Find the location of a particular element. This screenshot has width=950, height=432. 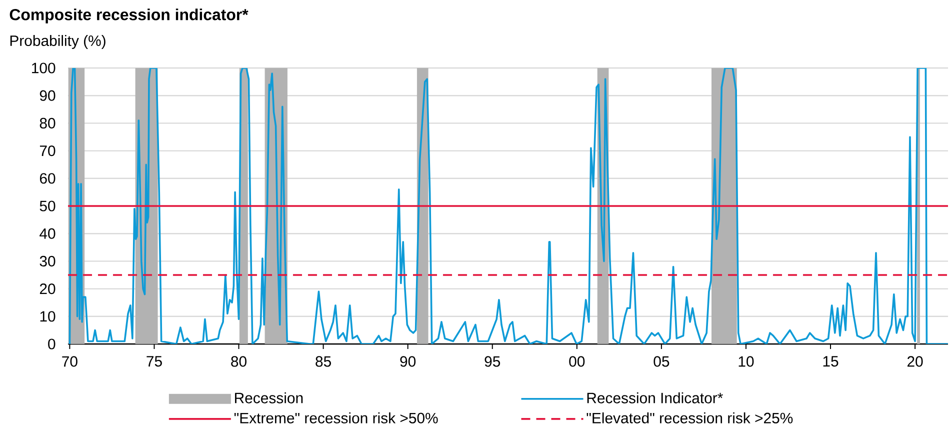

y-axis-title: Probability (%) is located at coordinates (58, 42).